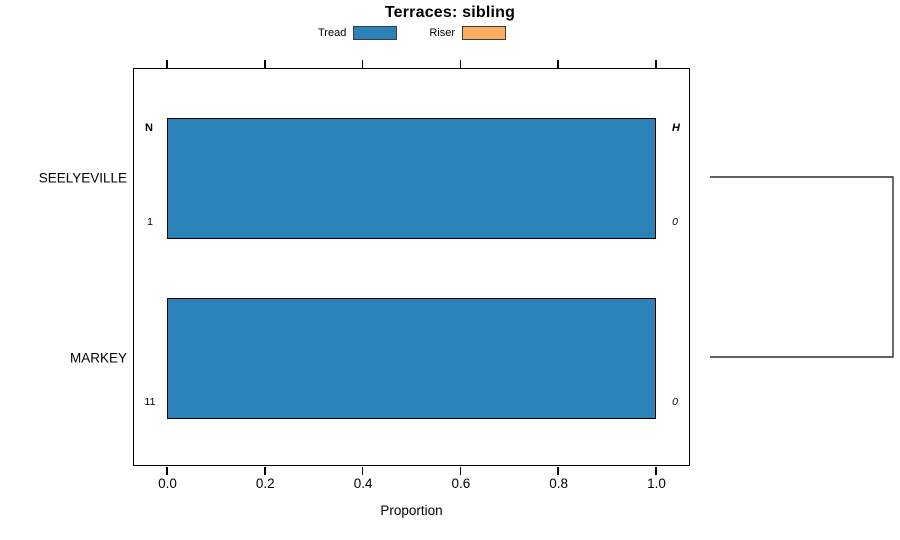  Describe the element at coordinates (63, 270) in the screenshot. I see `y-axis-labels: SEELYEVILLE MARKEY` at that location.